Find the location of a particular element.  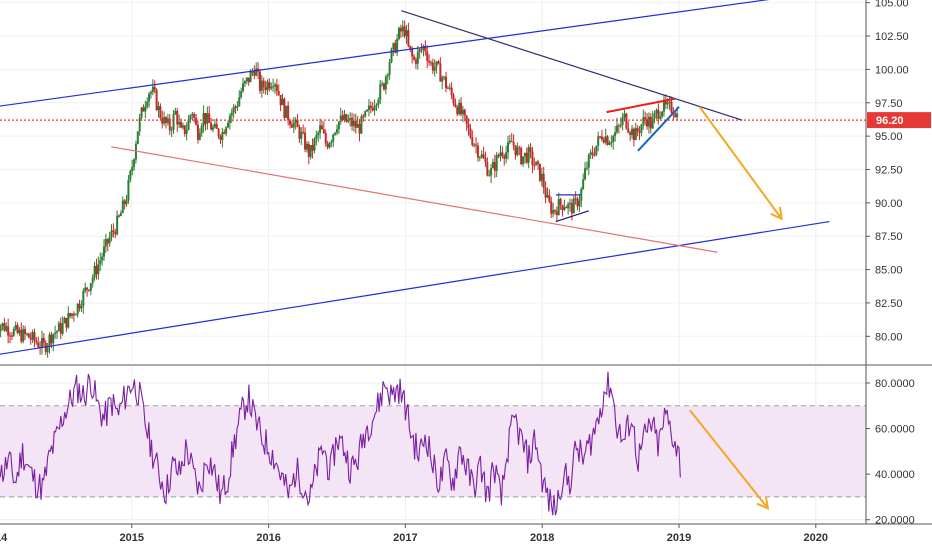

y-tick-label: 80.00 is located at coordinates (889, 337).